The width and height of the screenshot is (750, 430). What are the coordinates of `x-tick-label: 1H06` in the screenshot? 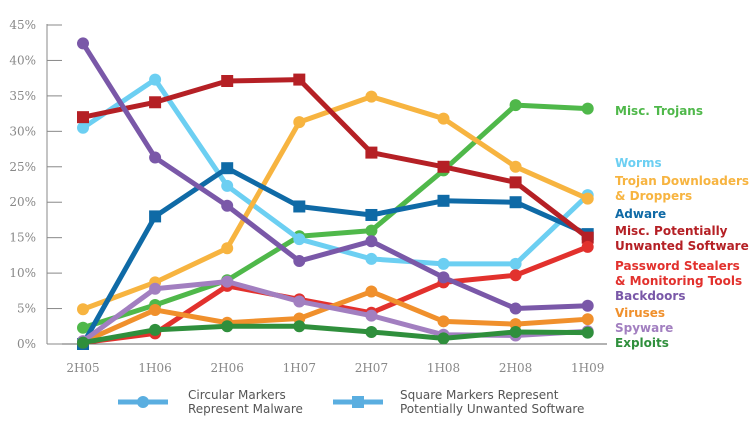 It's located at (154, 368).